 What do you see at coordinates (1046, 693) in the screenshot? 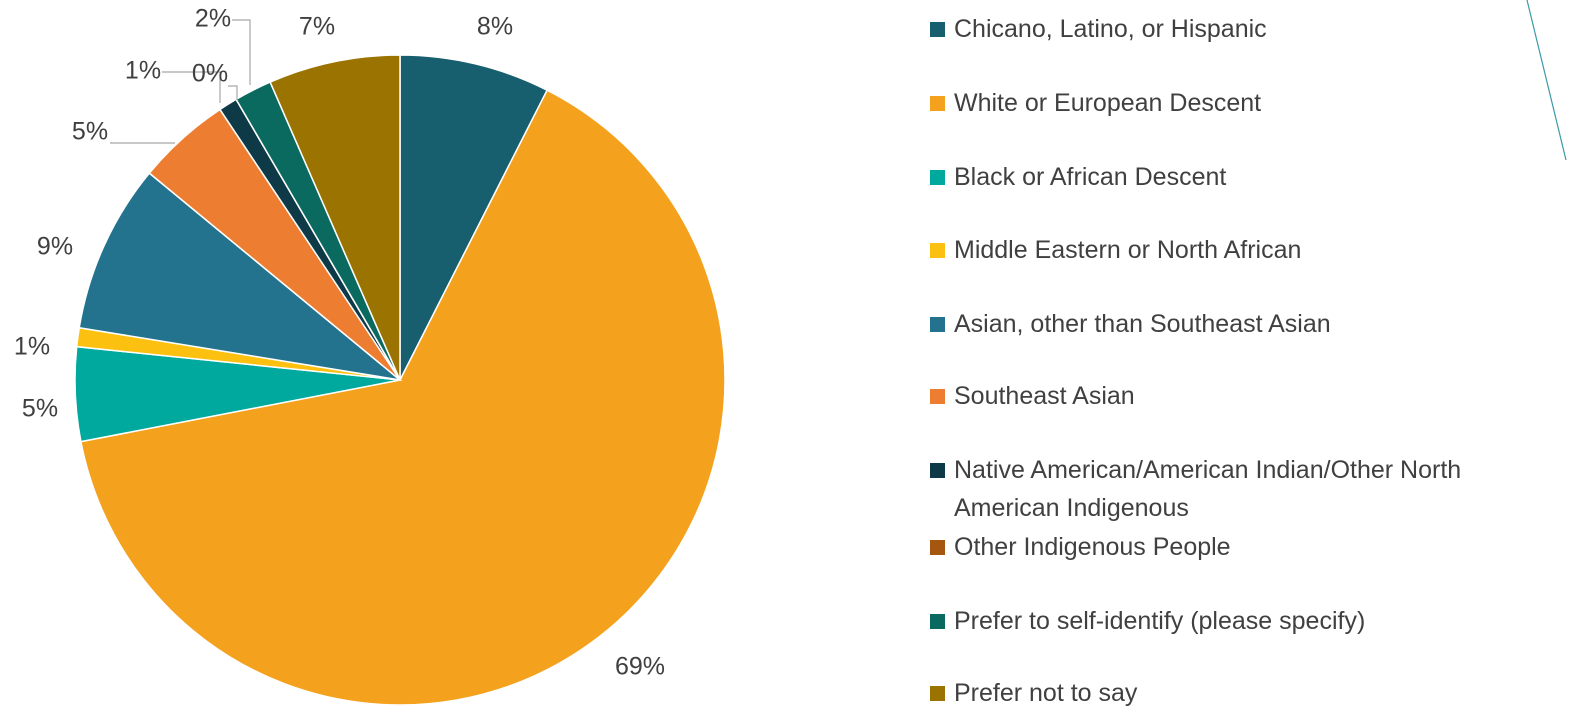
I see `legend-label: Prefer not to say` at bounding box center [1046, 693].